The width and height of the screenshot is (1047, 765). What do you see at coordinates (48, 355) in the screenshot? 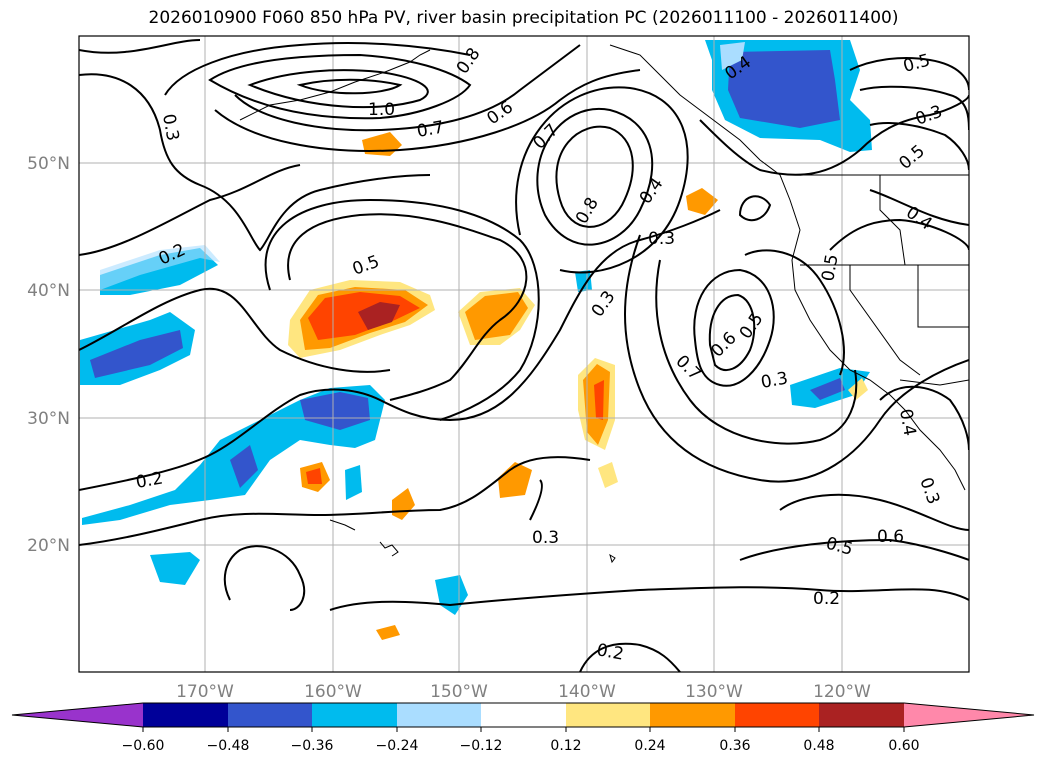
I see `lat-labels: 50°N 40°N 30°N 20°N` at bounding box center [48, 355].